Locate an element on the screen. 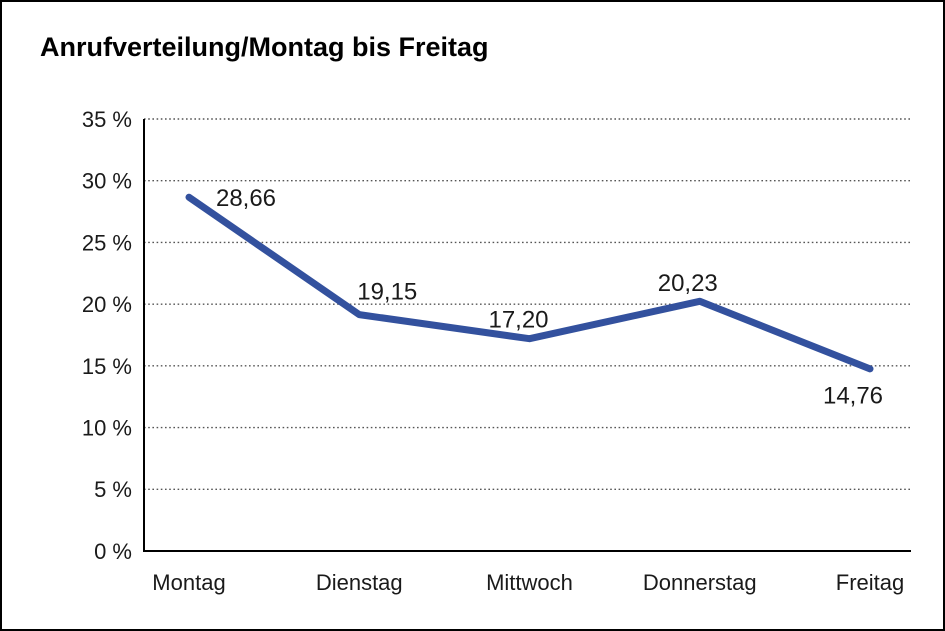 The height and width of the screenshot is (631, 945). y-tick-label: 20 % is located at coordinates (107, 304).